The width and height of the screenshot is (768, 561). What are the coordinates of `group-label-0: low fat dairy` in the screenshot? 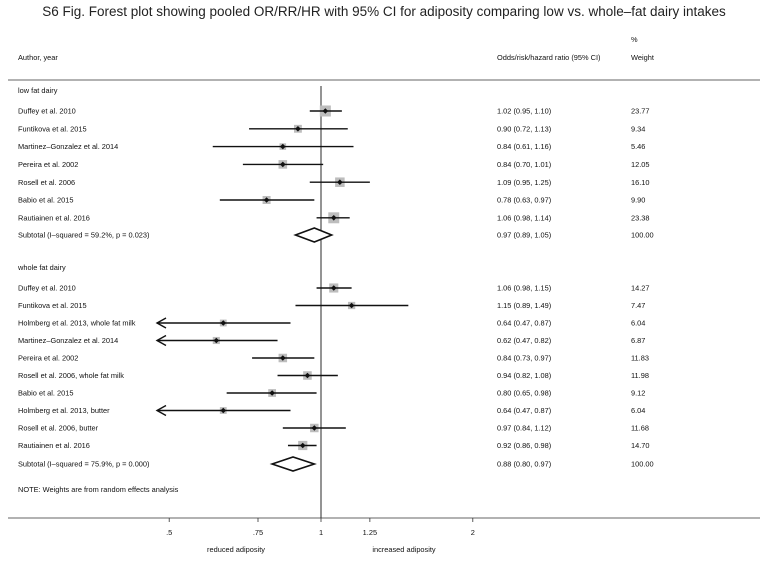 It's located at (38, 90).